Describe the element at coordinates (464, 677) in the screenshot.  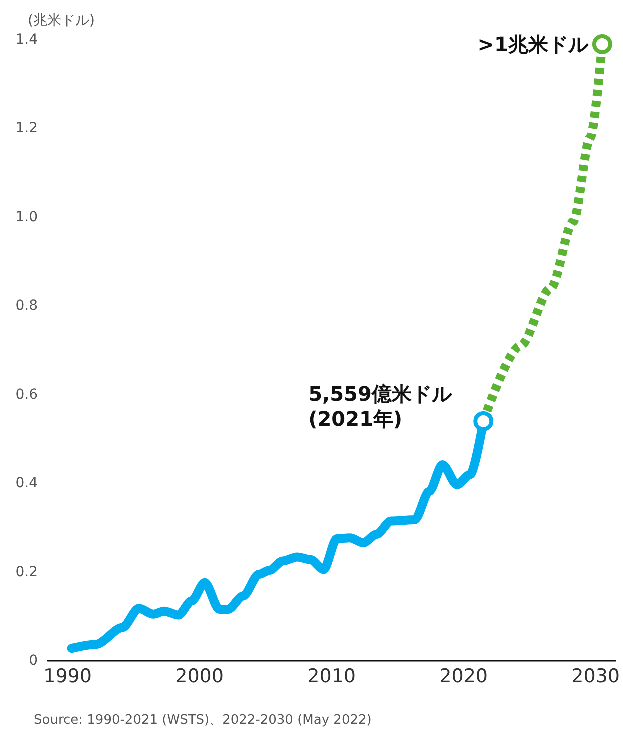
I see `x-tick-label: 2020` at that location.